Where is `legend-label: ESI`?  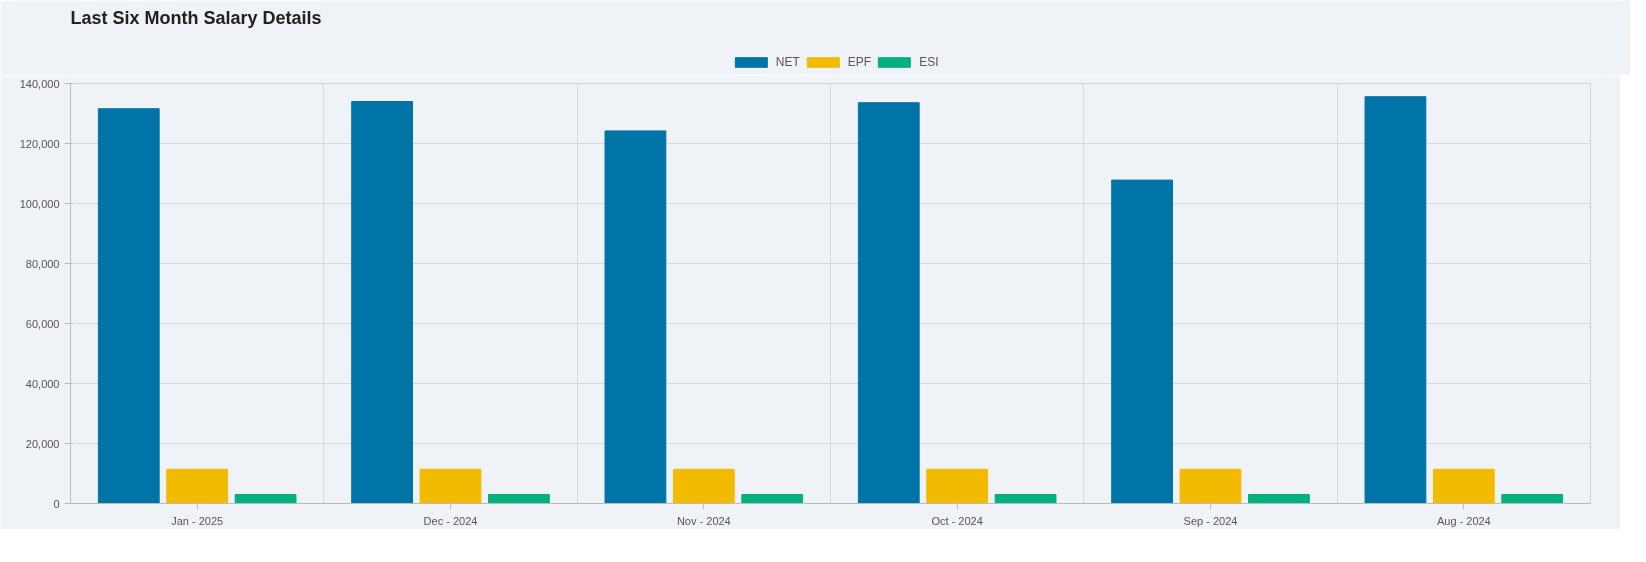 legend-label: ESI is located at coordinates (929, 62).